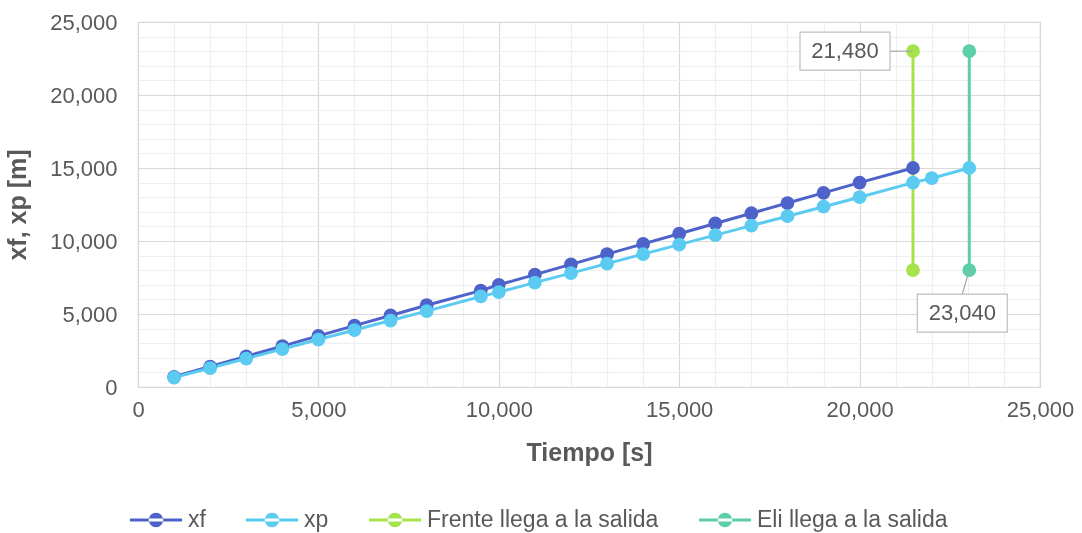 The height and width of the screenshot is (533, 1082). I want to click on y-tick-label: 20,000, so click(84, 95).